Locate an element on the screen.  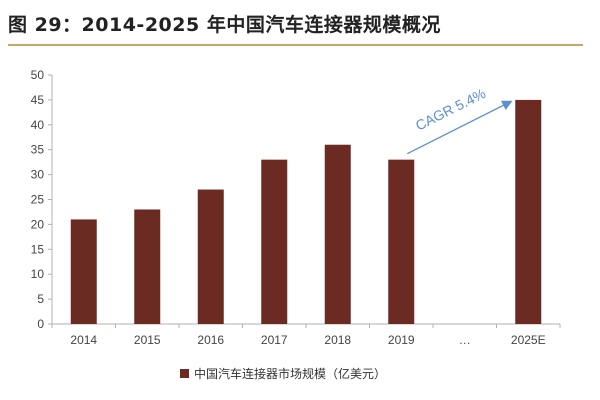
y-tick-label: 0 is located at coordinates (40, 324).